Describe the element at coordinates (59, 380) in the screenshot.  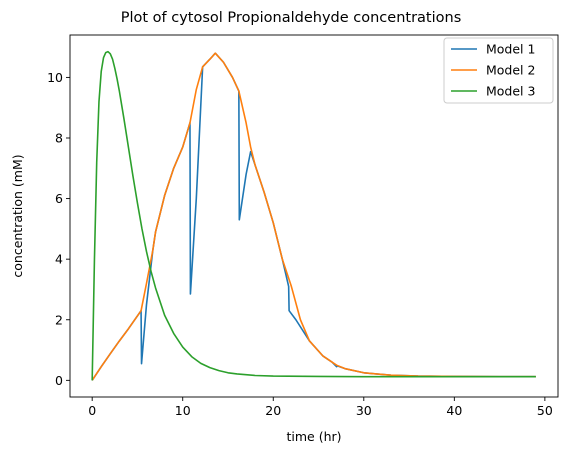
I see `y-tick-label: 0` at that location.